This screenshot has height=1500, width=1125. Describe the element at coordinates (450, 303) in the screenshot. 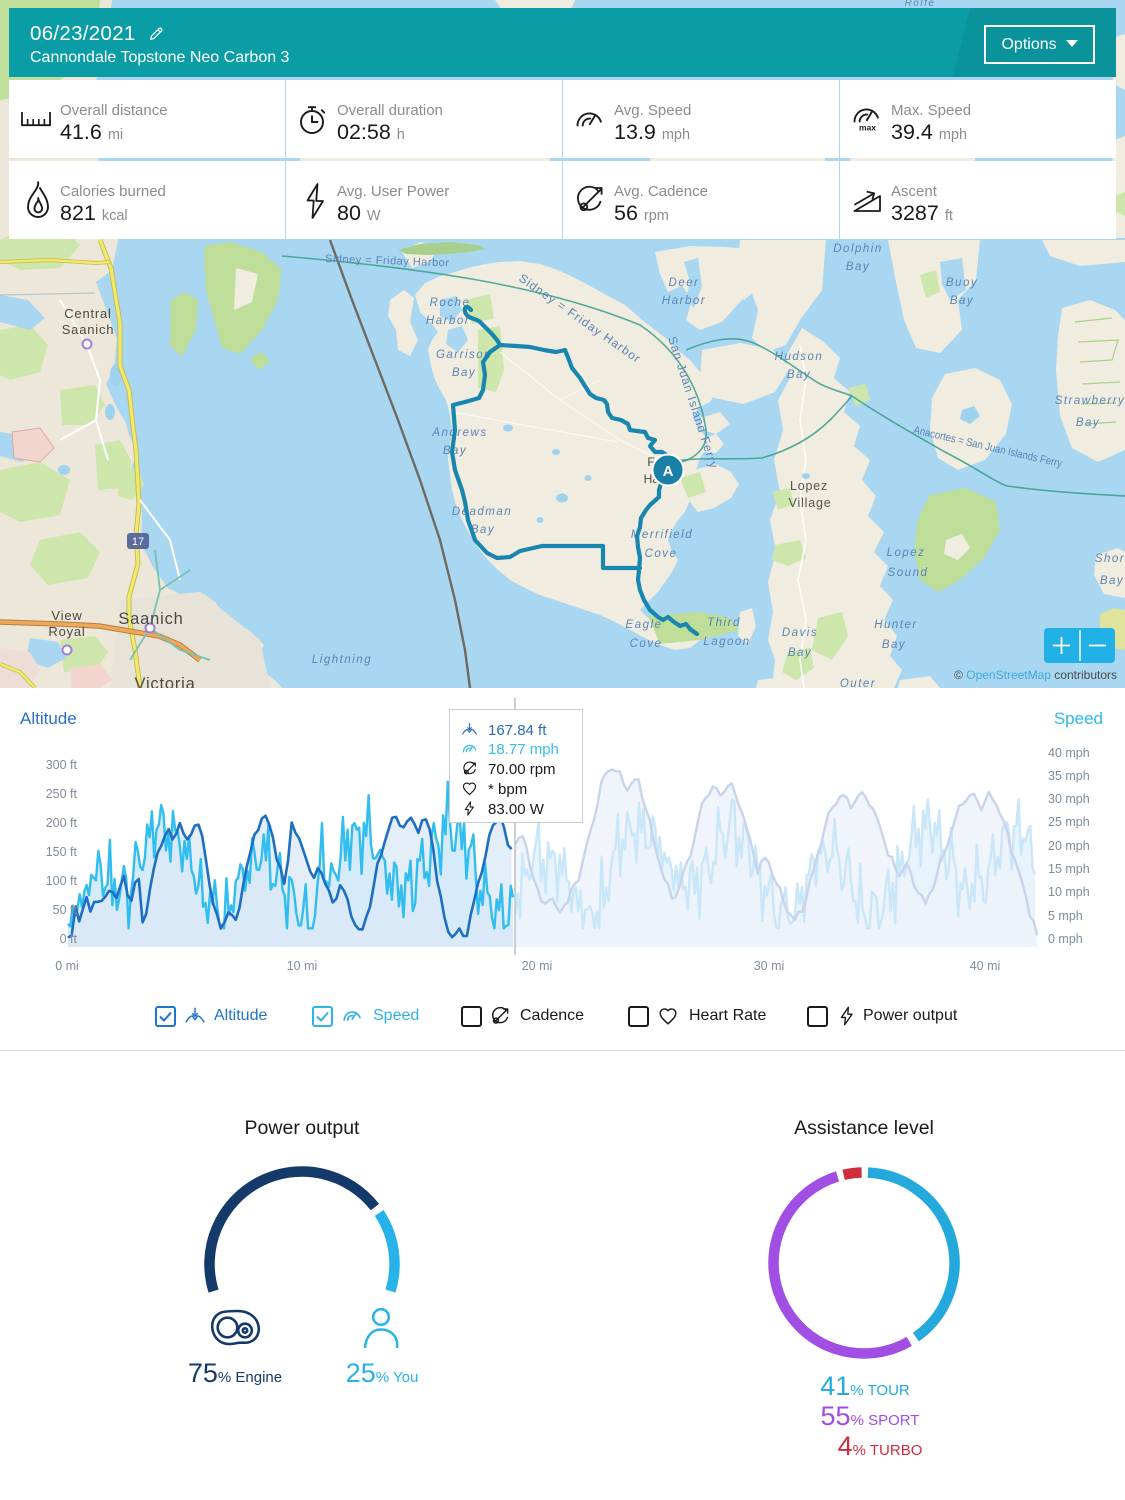

I see `svg-text: Roche` at that location.